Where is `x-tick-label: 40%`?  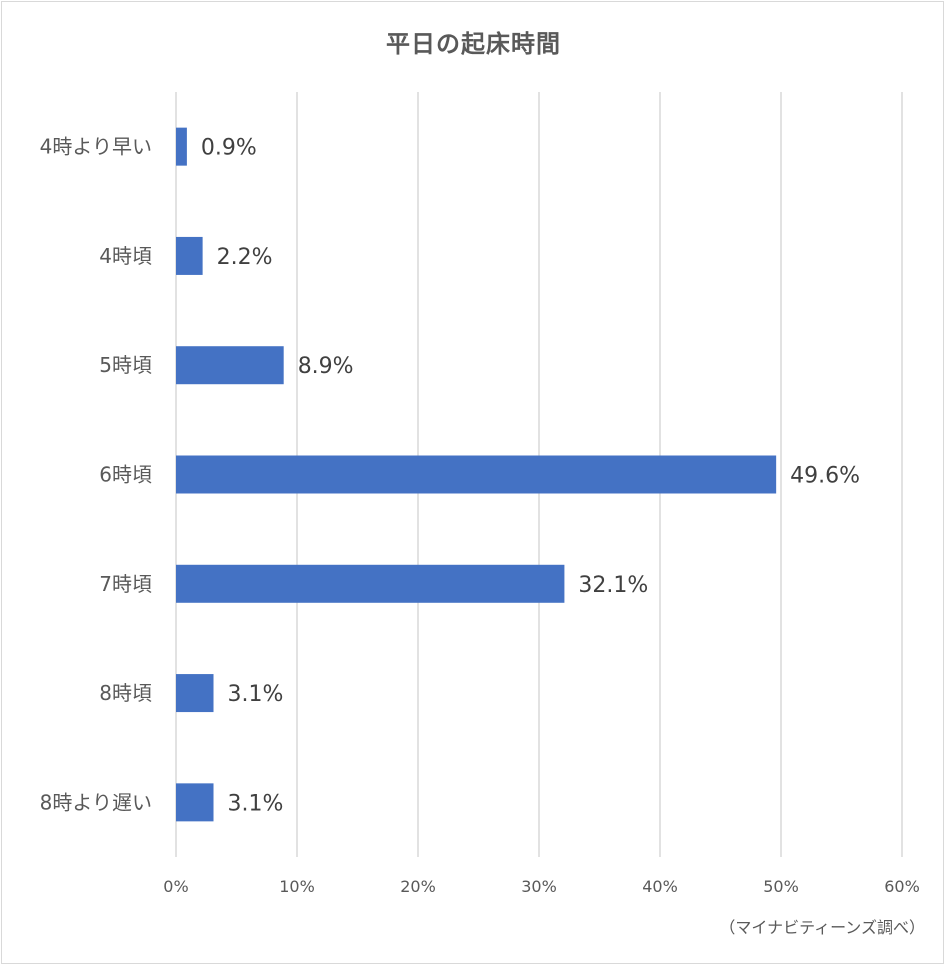
x-tick-label: 40% is located at coordinates (660, 886).